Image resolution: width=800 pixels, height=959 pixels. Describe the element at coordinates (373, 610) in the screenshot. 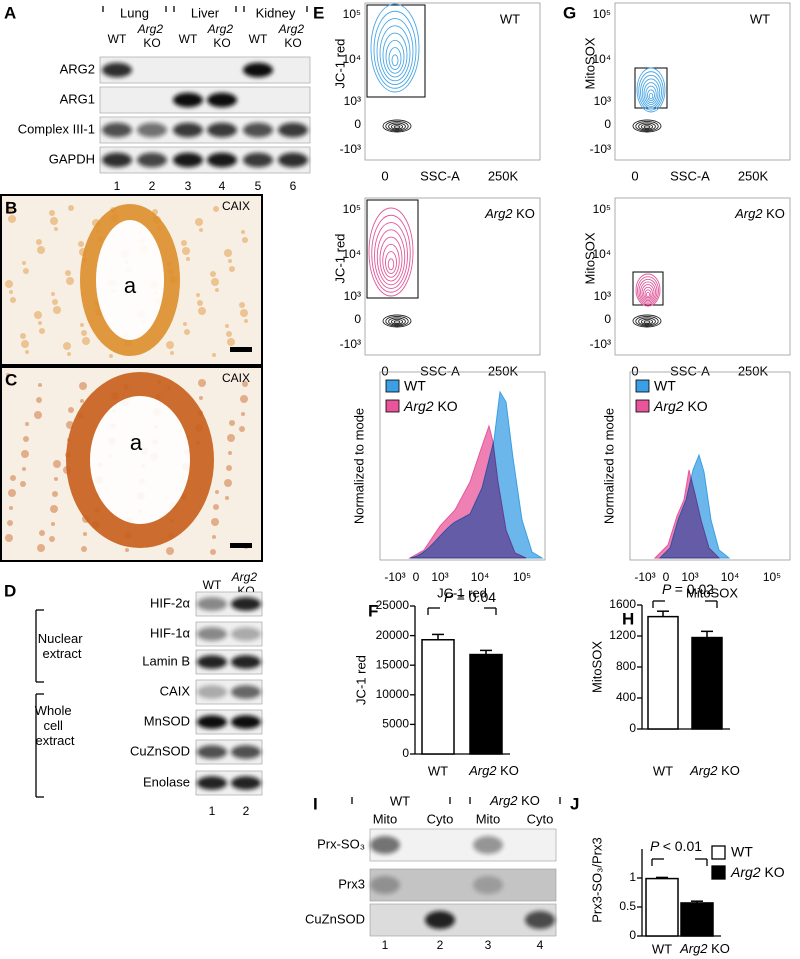

I see `panel-letter: F` at that location.